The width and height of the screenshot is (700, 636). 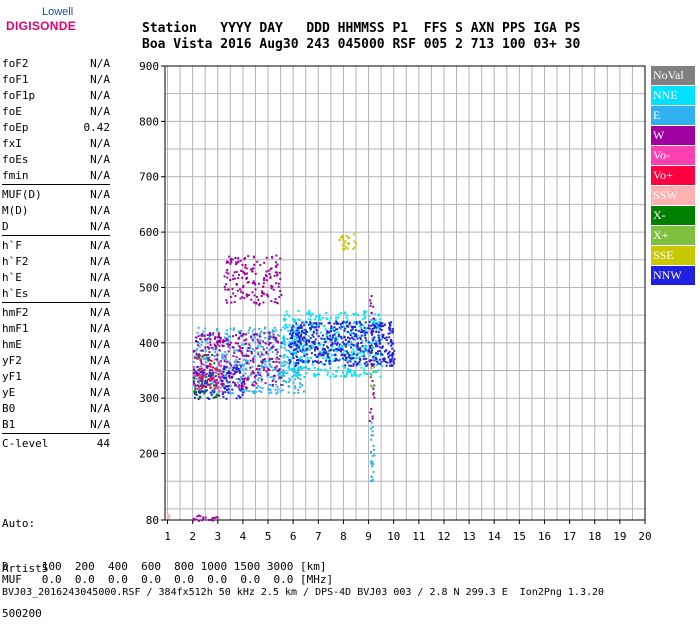 I want to click on param-name: foE, so click(x=12, y=111).